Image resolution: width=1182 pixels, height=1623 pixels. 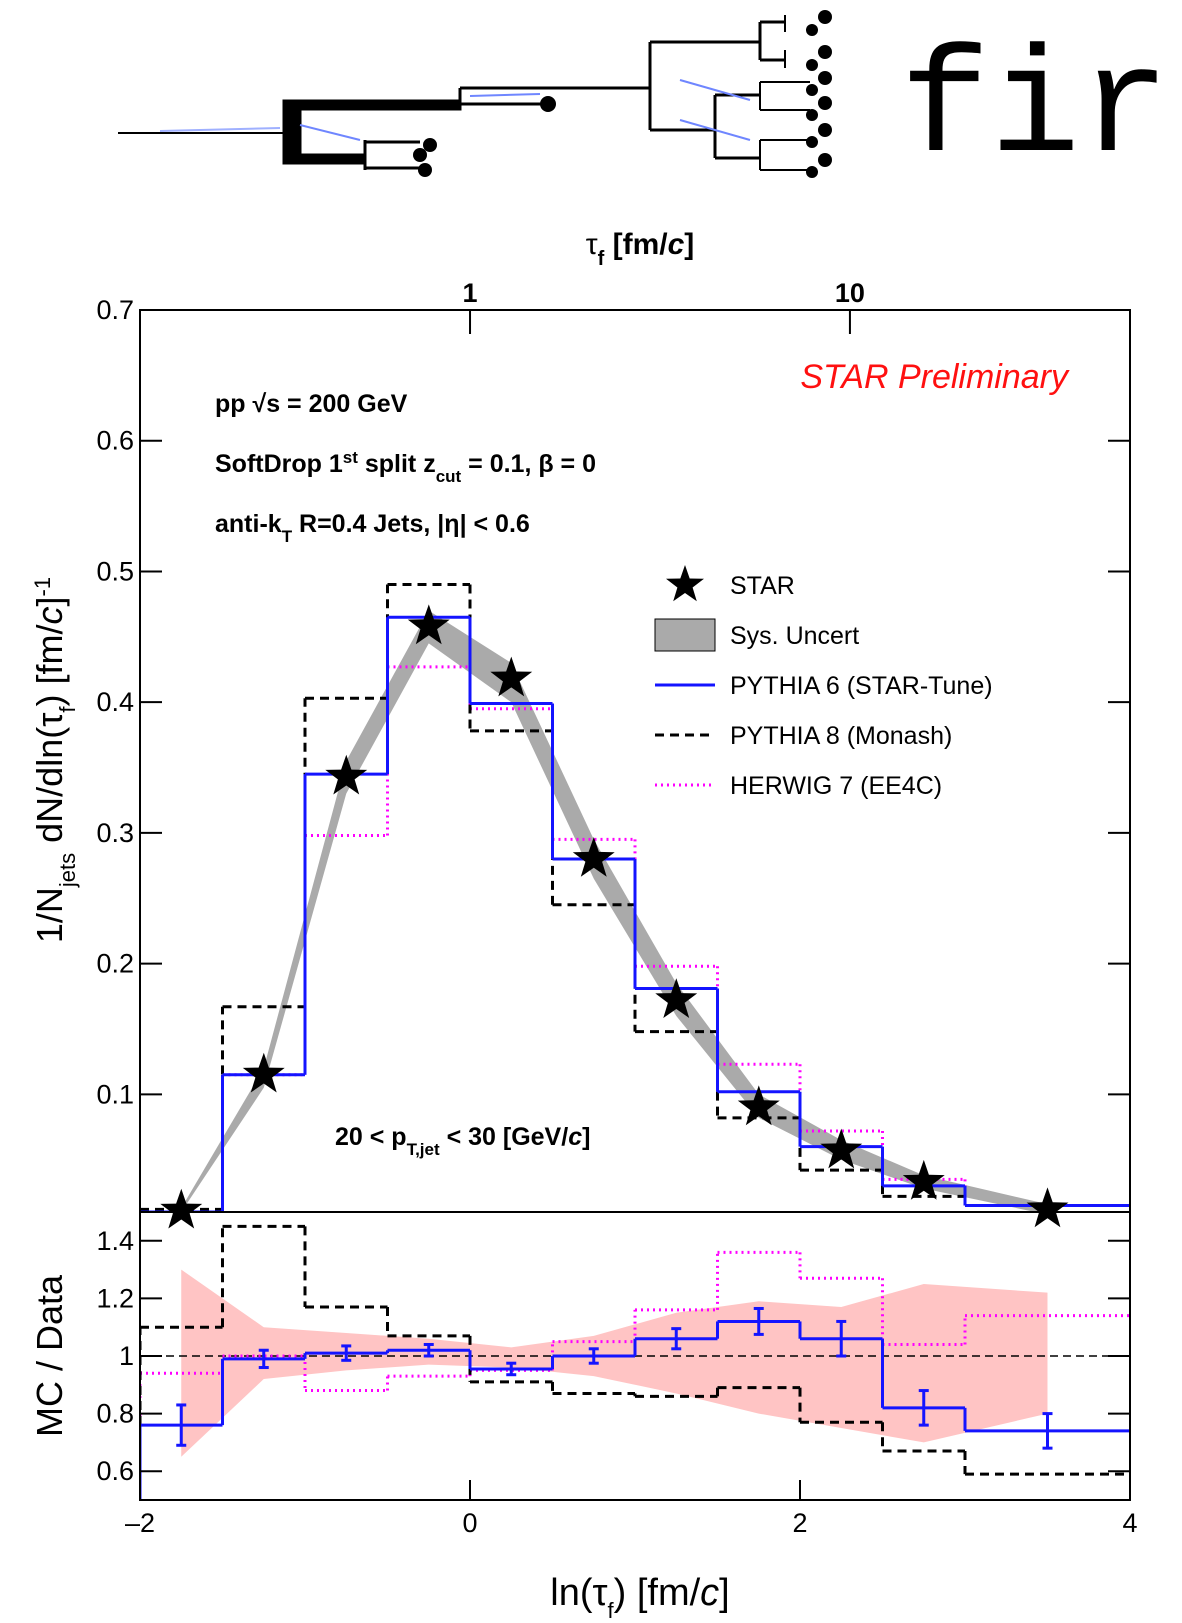 I want to click on x-axis-label: ln(τf) [fm/c], so click(x=639, y=1597).